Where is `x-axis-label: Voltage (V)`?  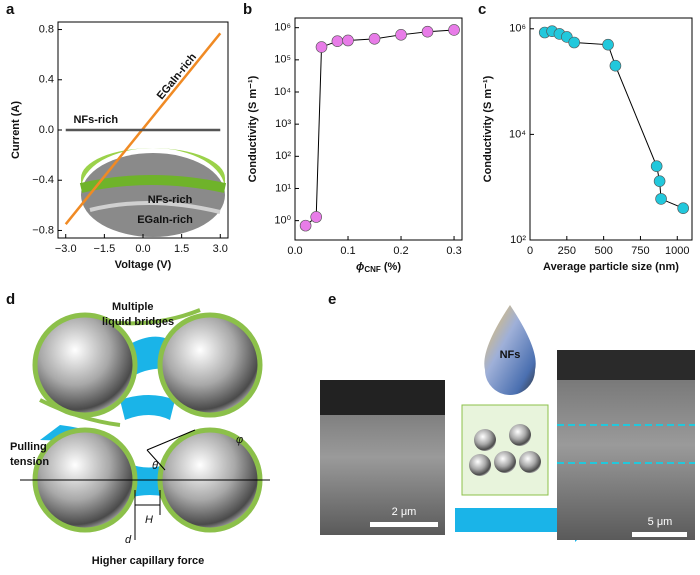 x-axis-label: Voltage (V) is located at coordinates (143, 265).